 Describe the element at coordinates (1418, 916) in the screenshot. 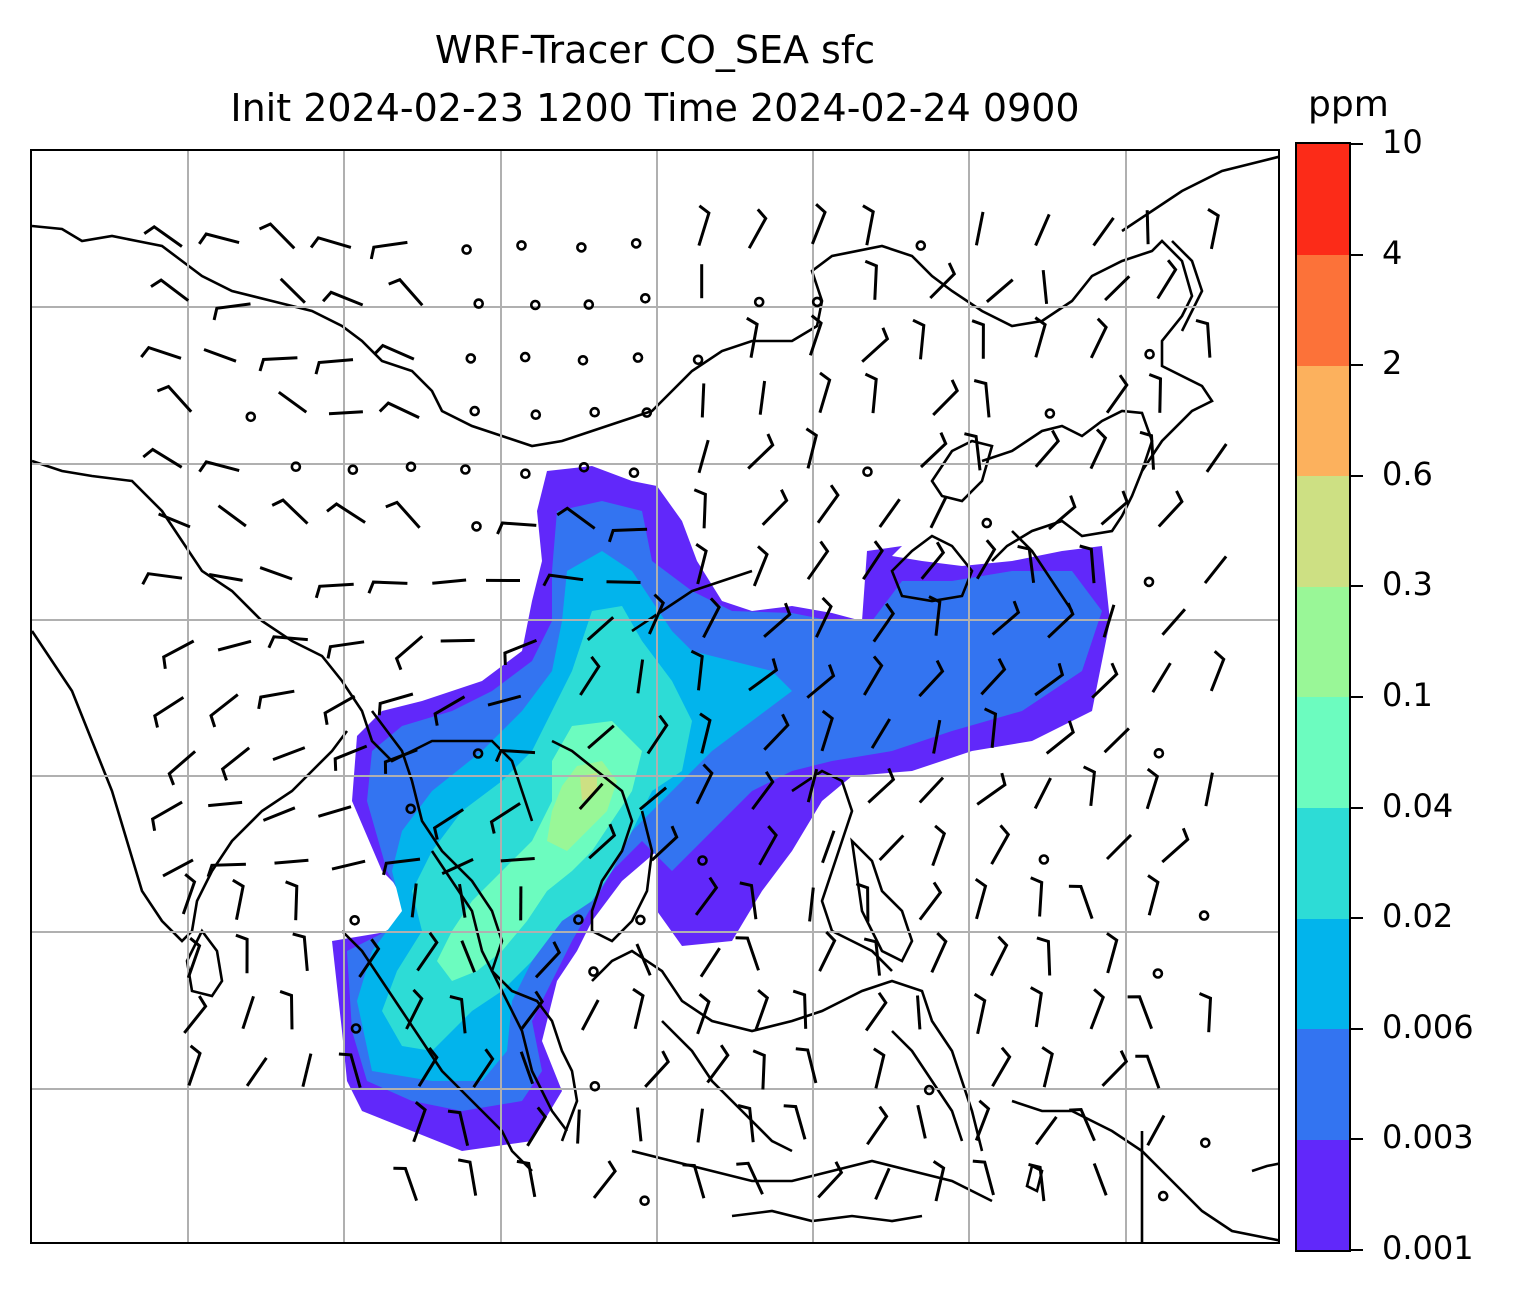

I see `colorbar-tick-label: 0.02` at that location.